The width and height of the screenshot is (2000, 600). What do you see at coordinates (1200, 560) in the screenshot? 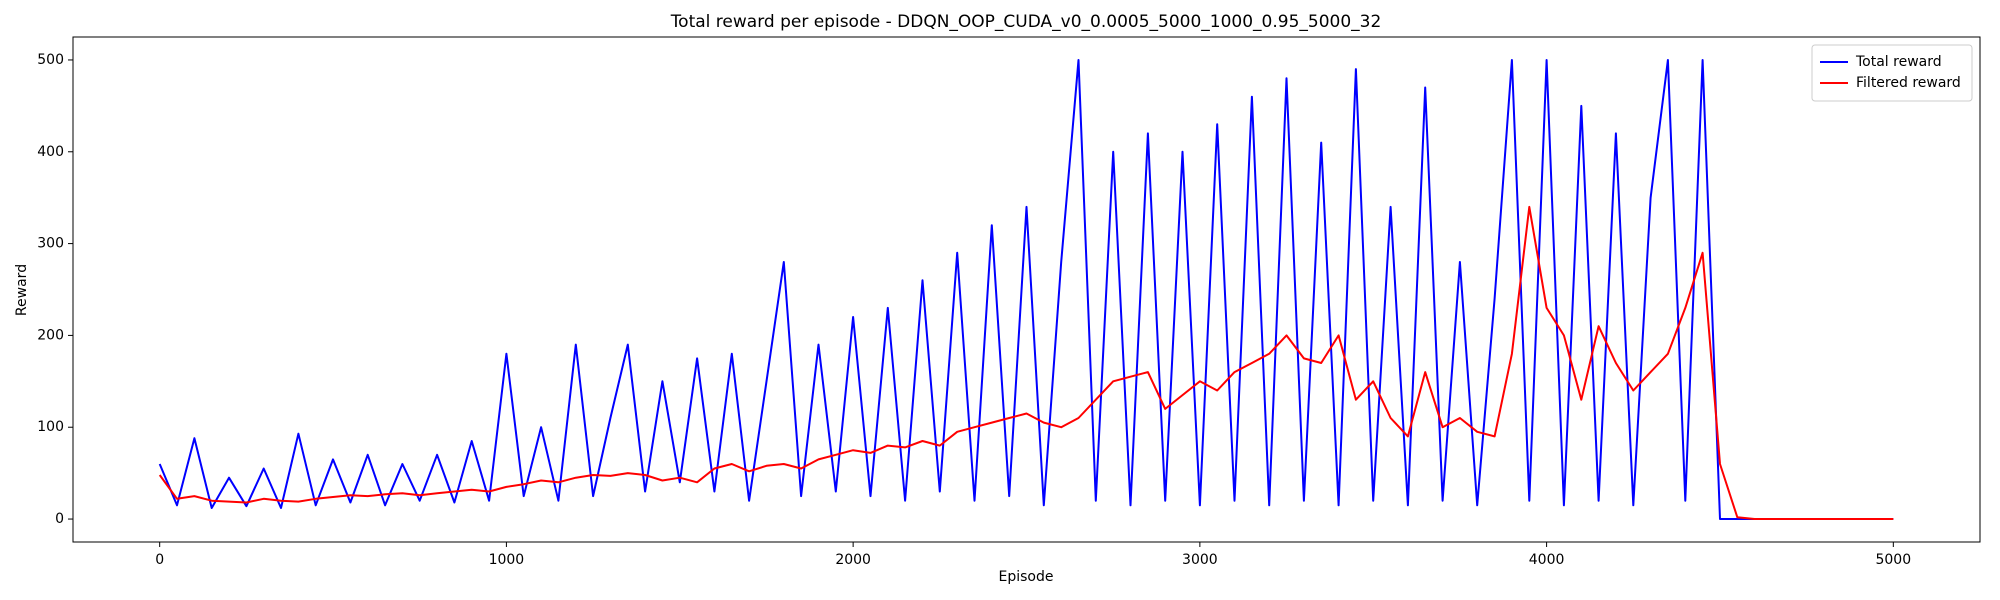
I see `x-tick-label: 3000` at bounding box center [1200, 560].